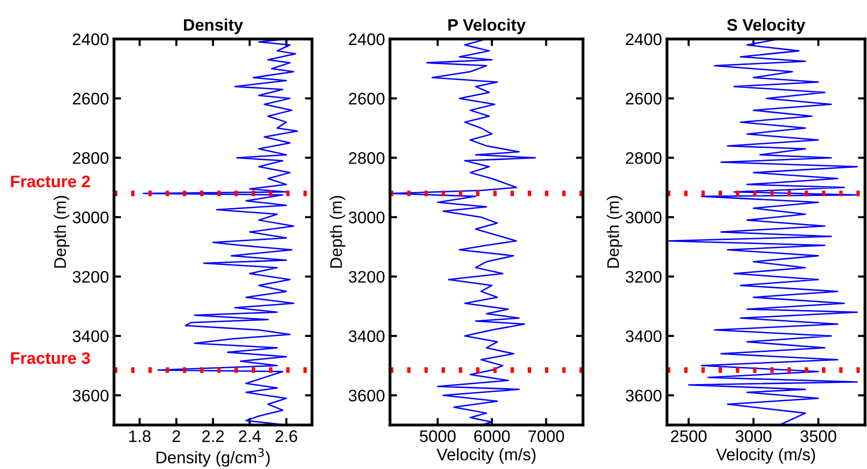  What do you see at coordinates (213, 436) in the screenshot?
I see `x-tick-label: 2.2` at bounding box center [213, 436].